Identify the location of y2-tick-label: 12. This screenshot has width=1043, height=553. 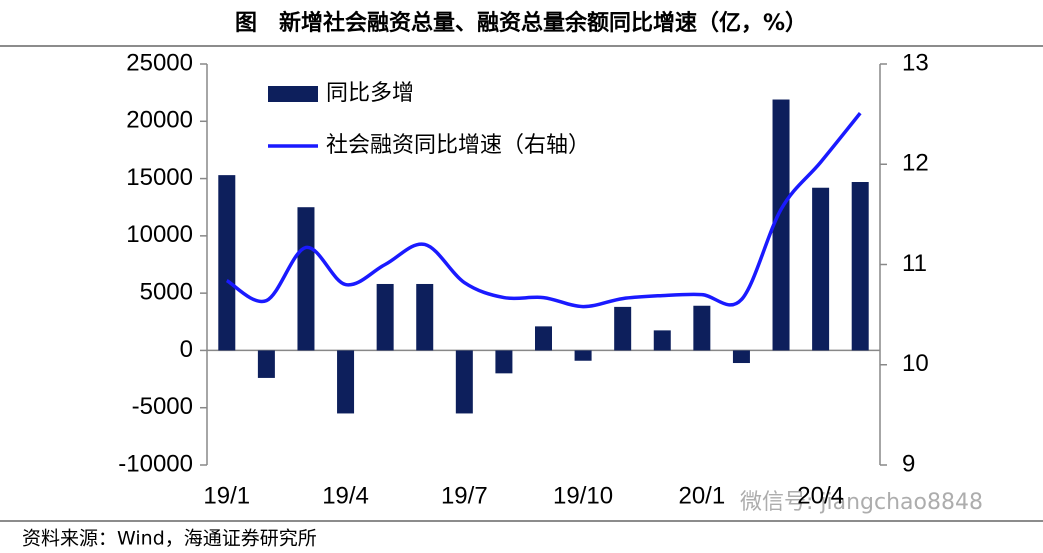
(915, 163).